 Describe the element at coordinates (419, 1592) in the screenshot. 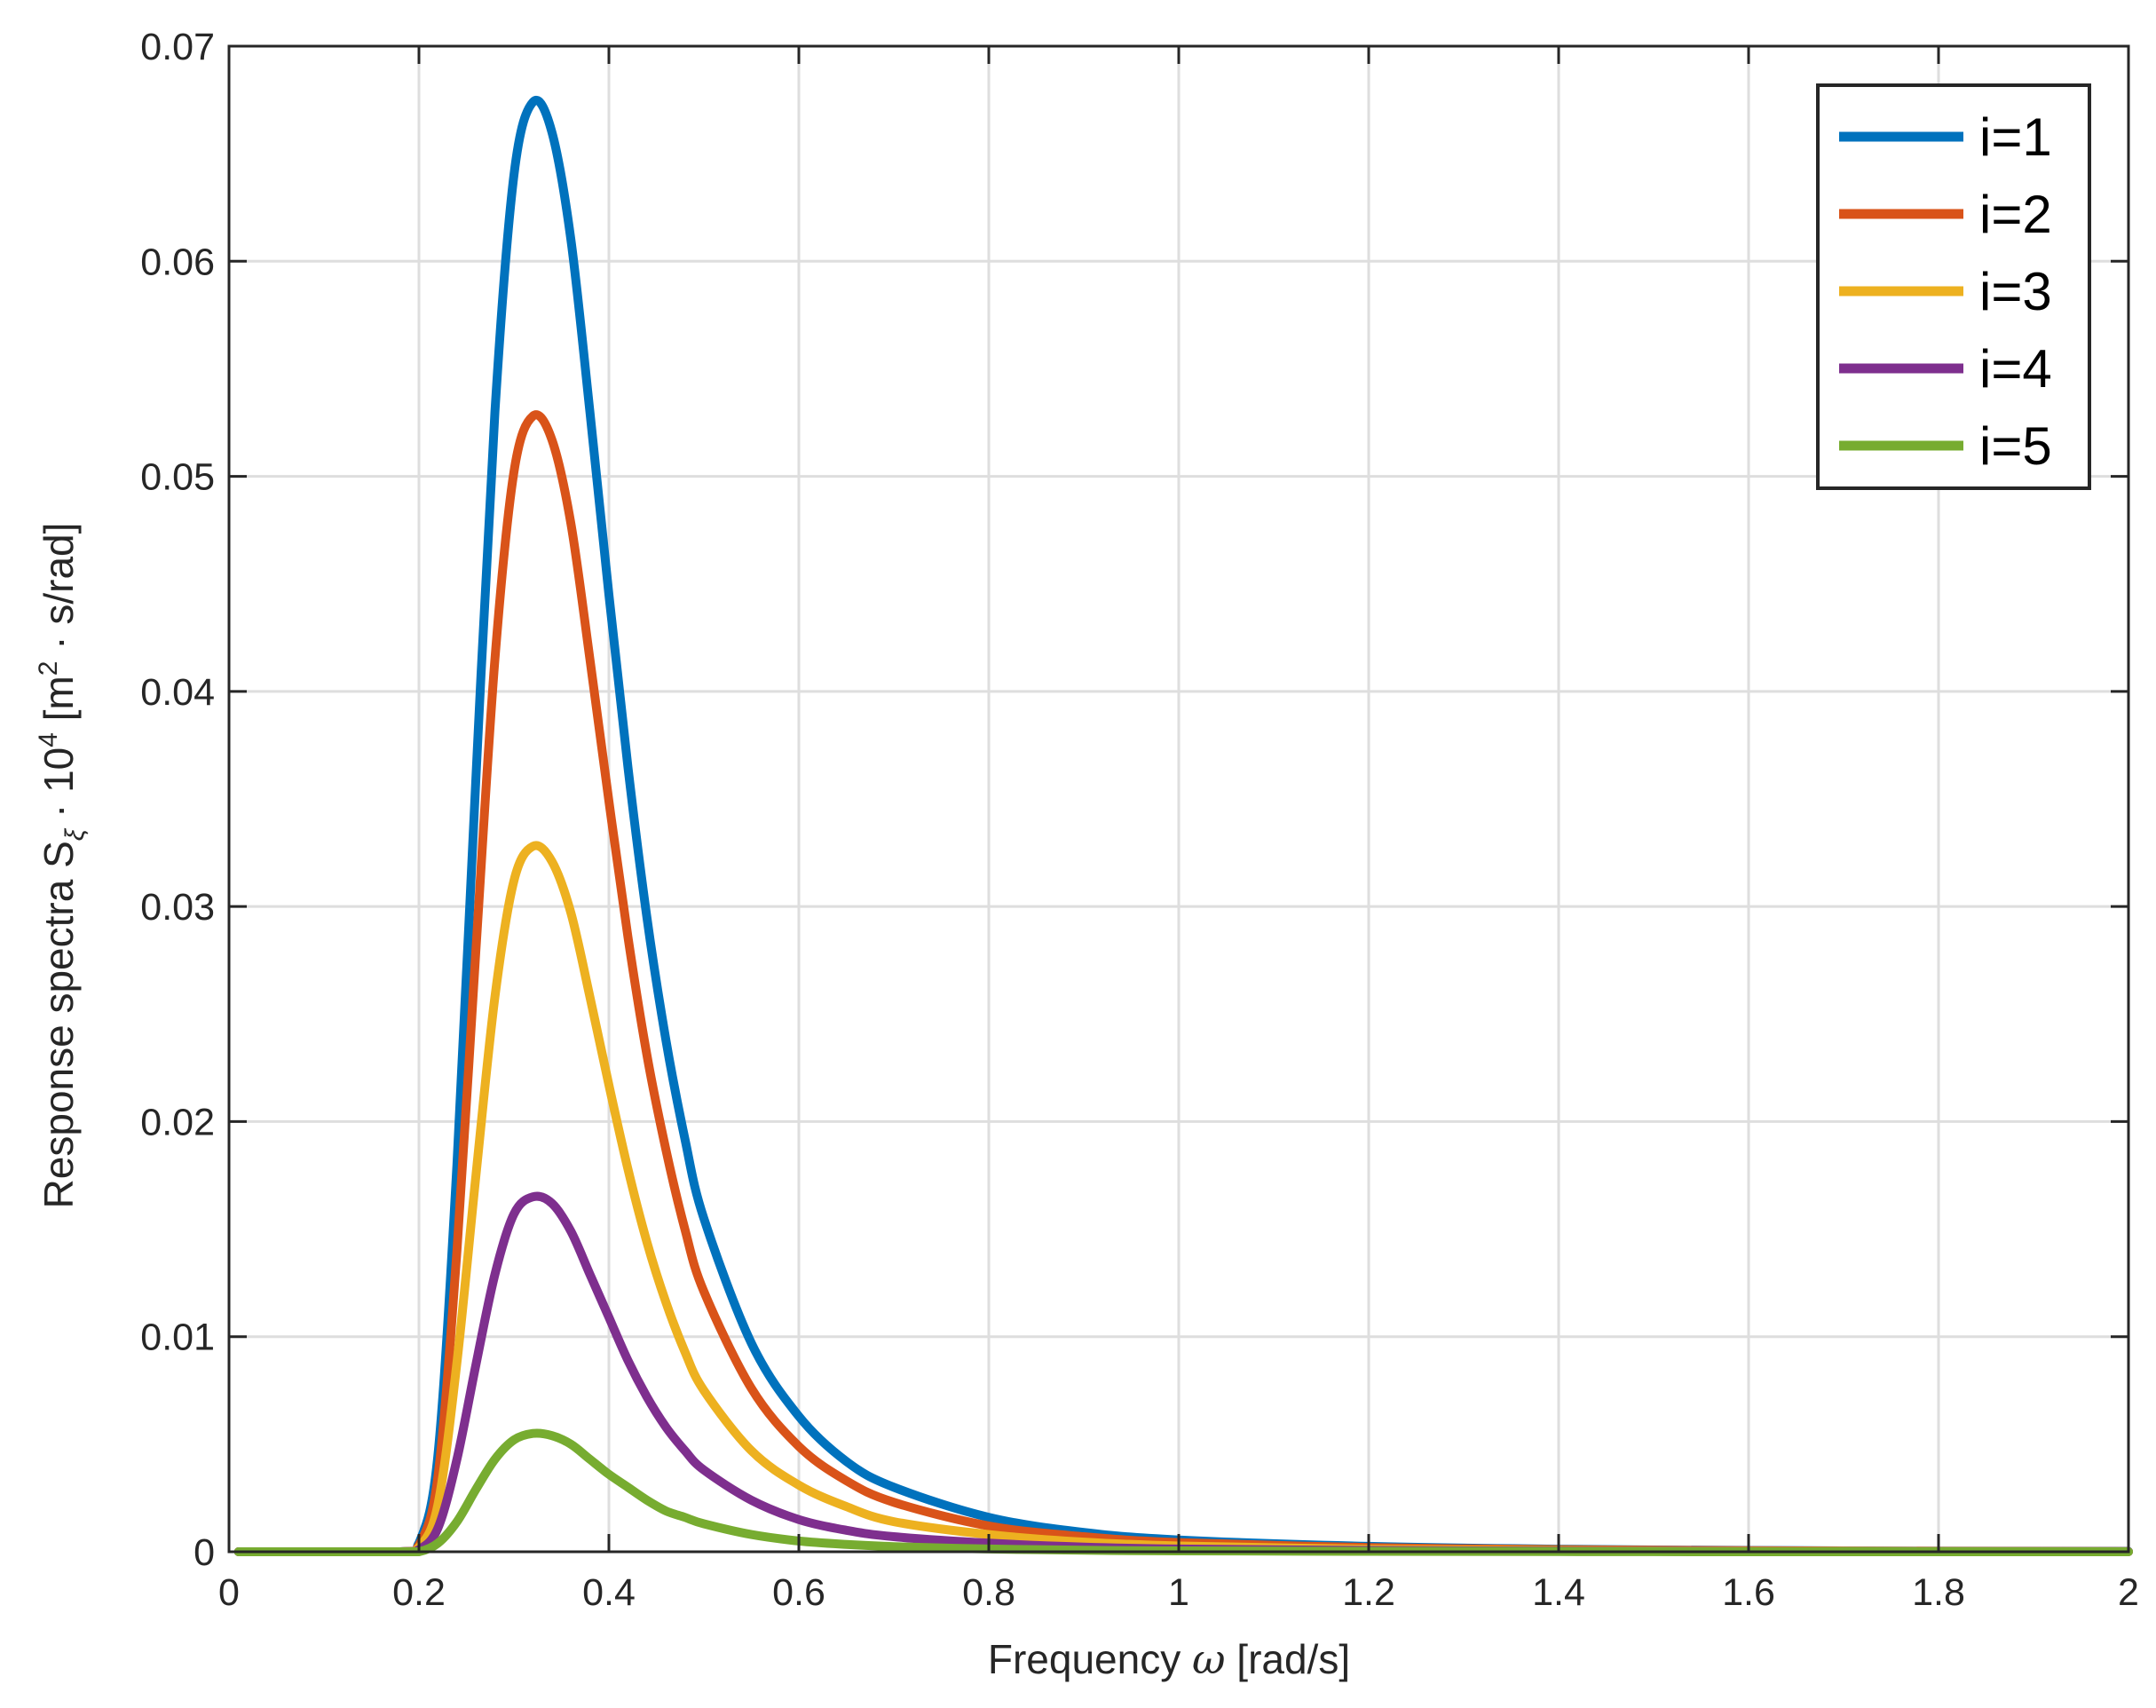

I see `x-tick-label: 0.2` at that location.